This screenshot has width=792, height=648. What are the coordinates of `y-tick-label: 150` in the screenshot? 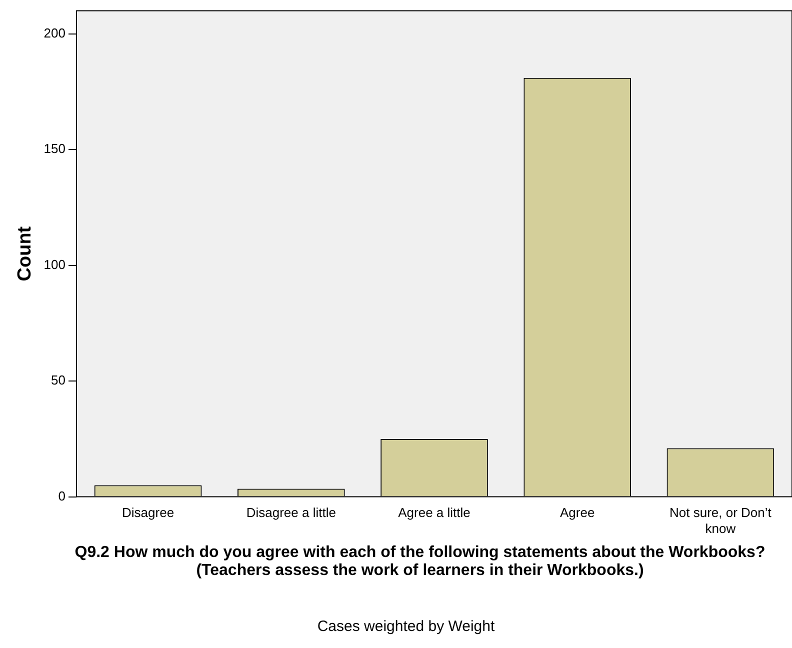 It's located at (55, 148).